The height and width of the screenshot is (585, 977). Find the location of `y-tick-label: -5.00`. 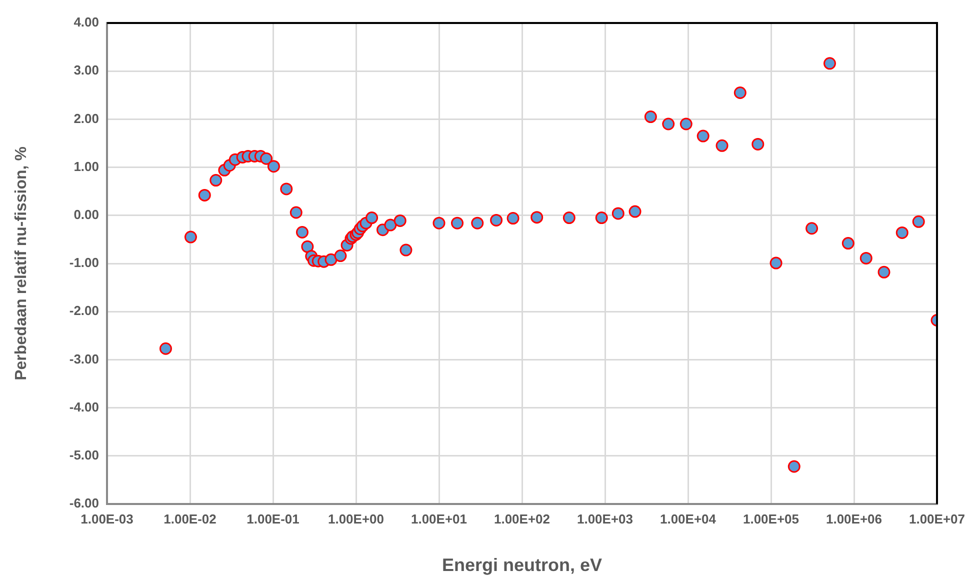

y-tick-label: -5.00 is located at coordinates (84, 454).